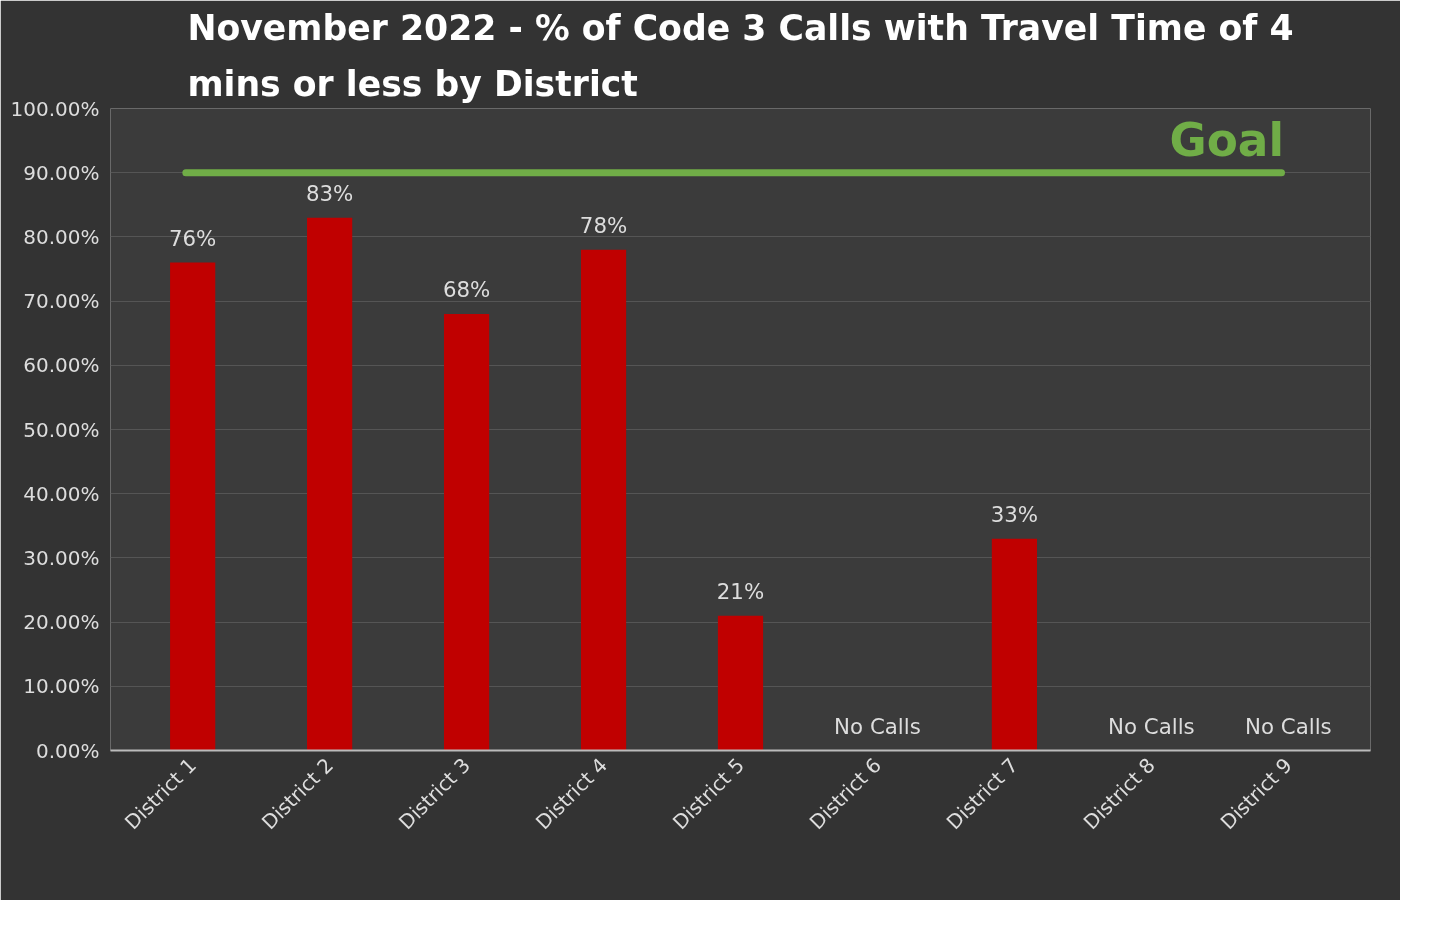  I want to click on y-tick-label: 50.00%, so click(61, 429).